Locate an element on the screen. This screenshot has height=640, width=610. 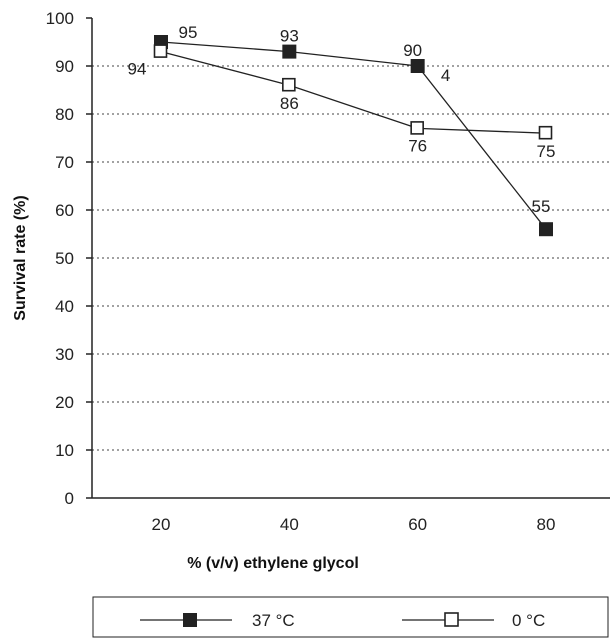
legend: 37 °C 0 °C is located at coordinates (350, 617).